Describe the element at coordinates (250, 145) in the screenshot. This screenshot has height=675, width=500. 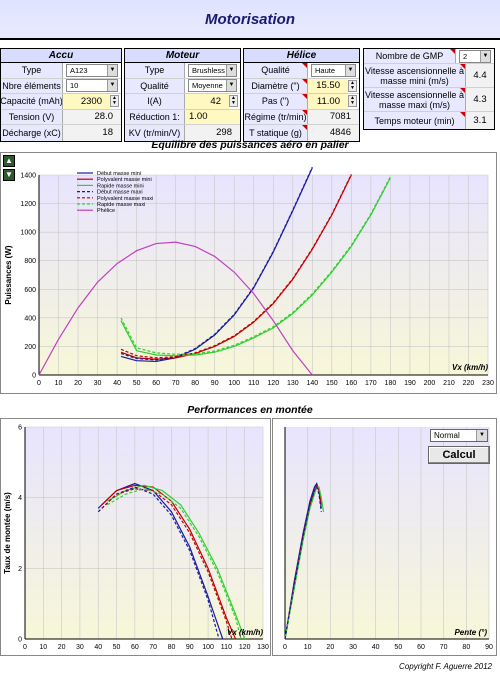
I see `chart1-title: Equilibre des puissances aéro en palier` at that location.